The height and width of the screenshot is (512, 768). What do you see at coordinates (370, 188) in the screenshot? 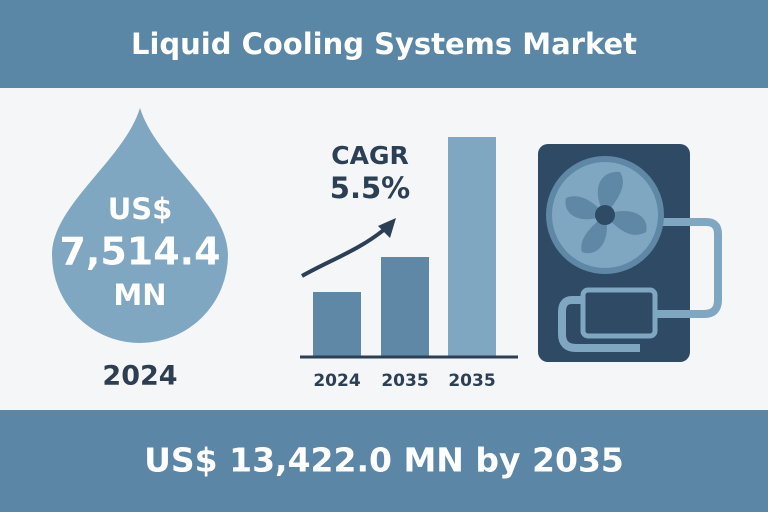
I see `cagr-rate: 5.5%` at bounding box center [370, 188].